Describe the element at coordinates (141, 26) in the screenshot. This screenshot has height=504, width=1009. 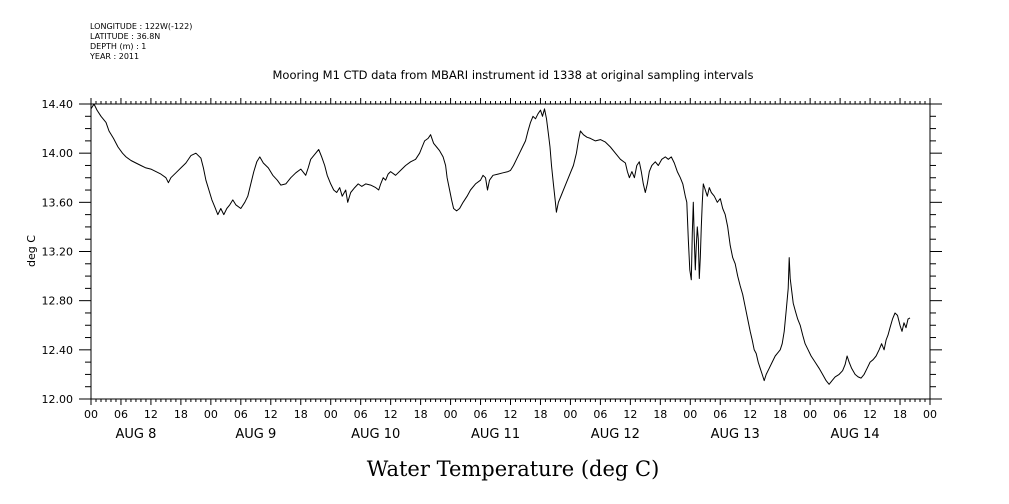
I see `longitude-label: LONGITUDE : 122W(-122)` at that location.